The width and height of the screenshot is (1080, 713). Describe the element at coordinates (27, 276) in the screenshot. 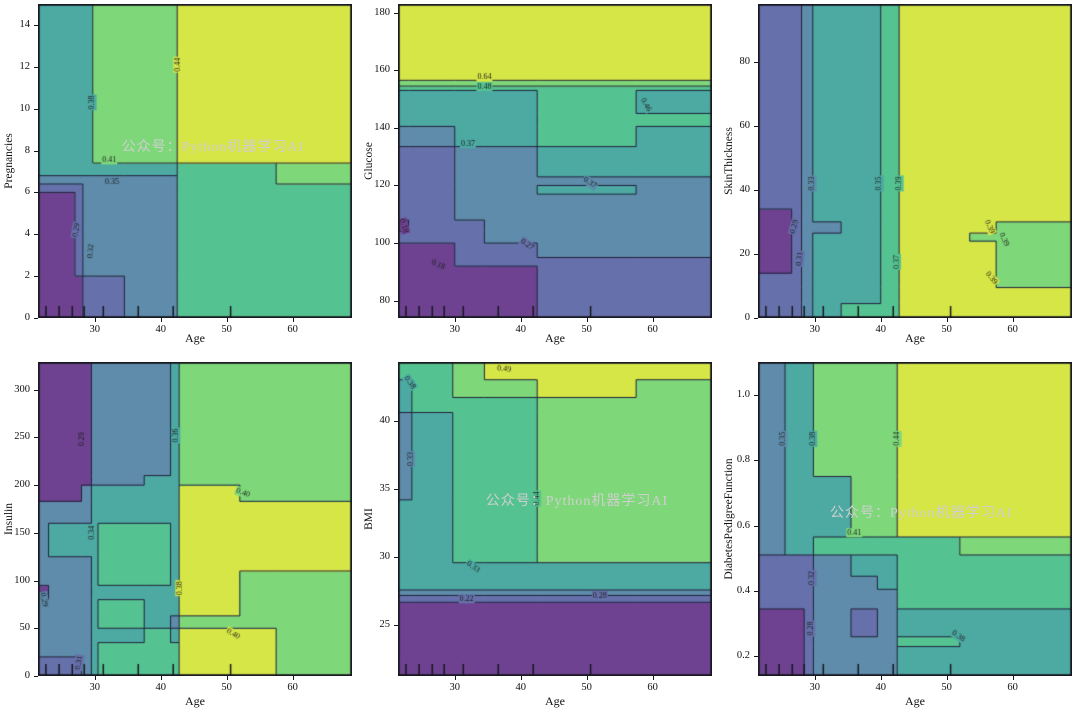

I see `y-tick-label: 2` at that location.